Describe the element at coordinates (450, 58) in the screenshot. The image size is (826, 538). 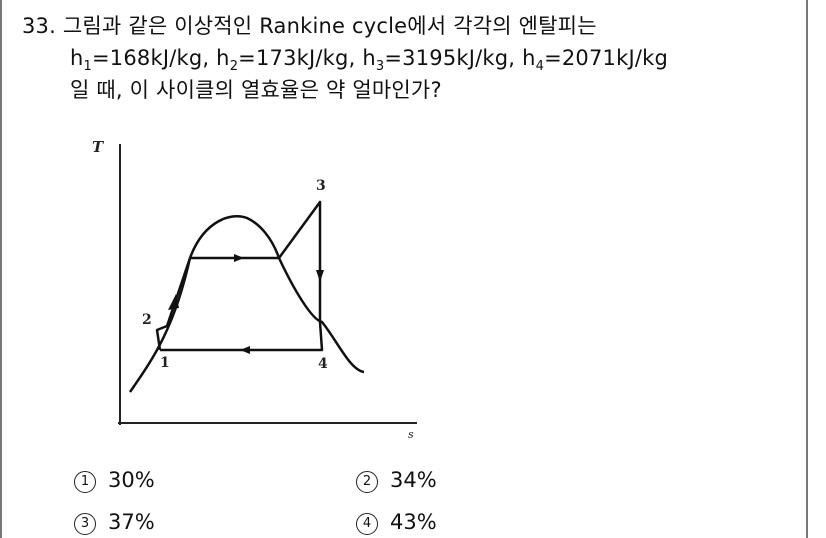
I see `h3-value: =3195kJ/kg,` at that location.